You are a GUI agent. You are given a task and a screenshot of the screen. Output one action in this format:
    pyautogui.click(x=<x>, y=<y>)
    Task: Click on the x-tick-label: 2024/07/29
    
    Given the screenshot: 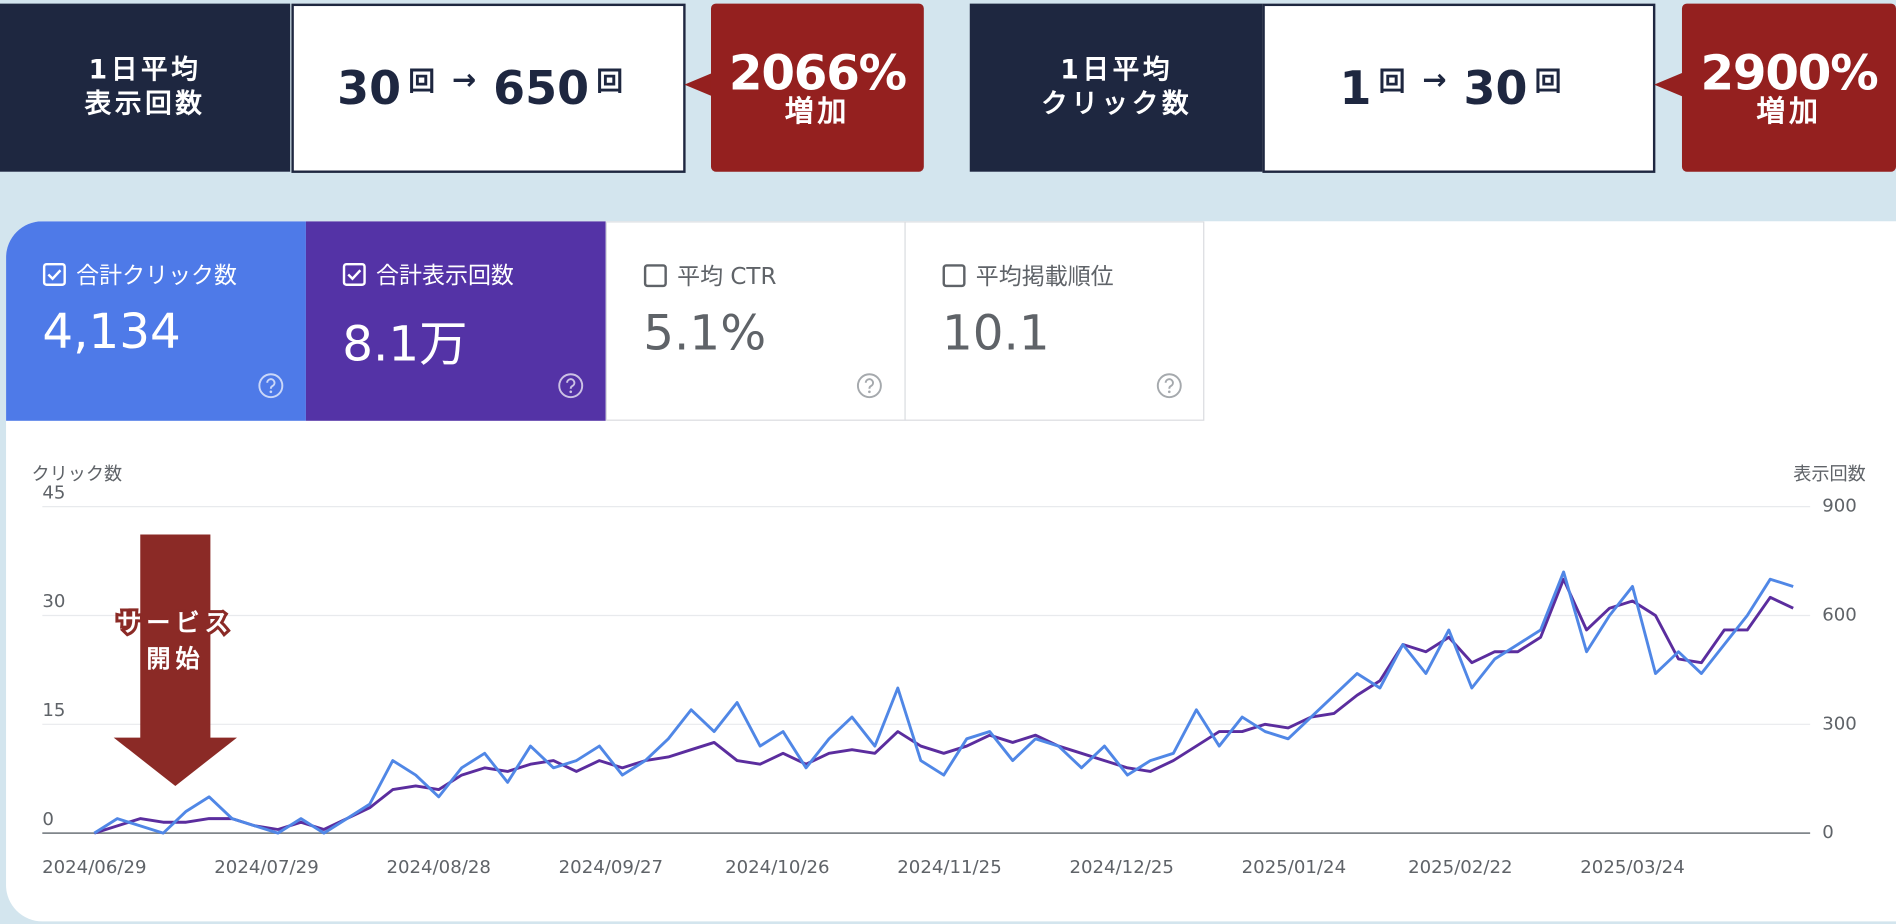 What is the action you would take?
    pyautogui.click(x=266, y=867)
    